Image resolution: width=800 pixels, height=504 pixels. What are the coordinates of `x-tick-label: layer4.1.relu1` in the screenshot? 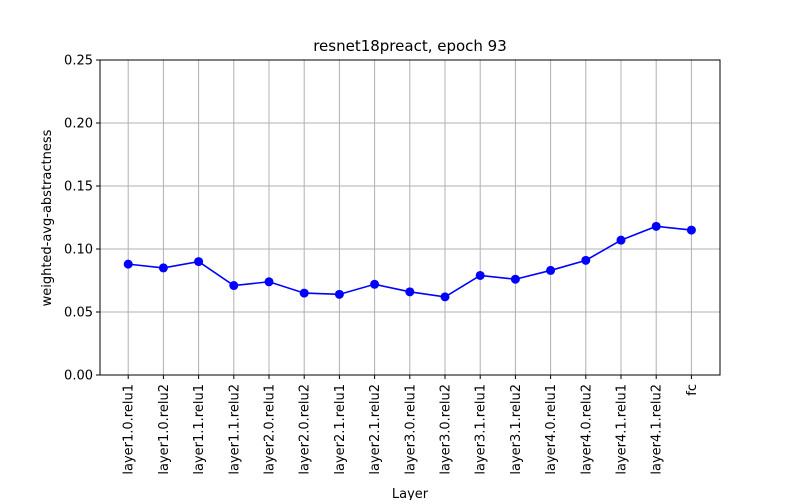 It's located at (622, 429).